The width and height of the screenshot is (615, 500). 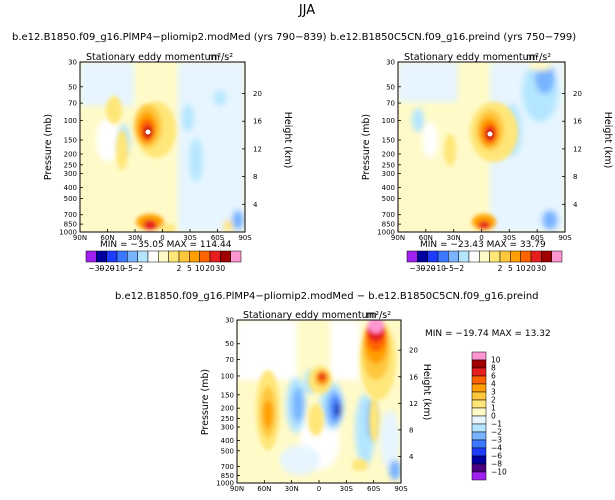 I want to click on panel-a-y2label: Height (km), so click(x=287, y=140).